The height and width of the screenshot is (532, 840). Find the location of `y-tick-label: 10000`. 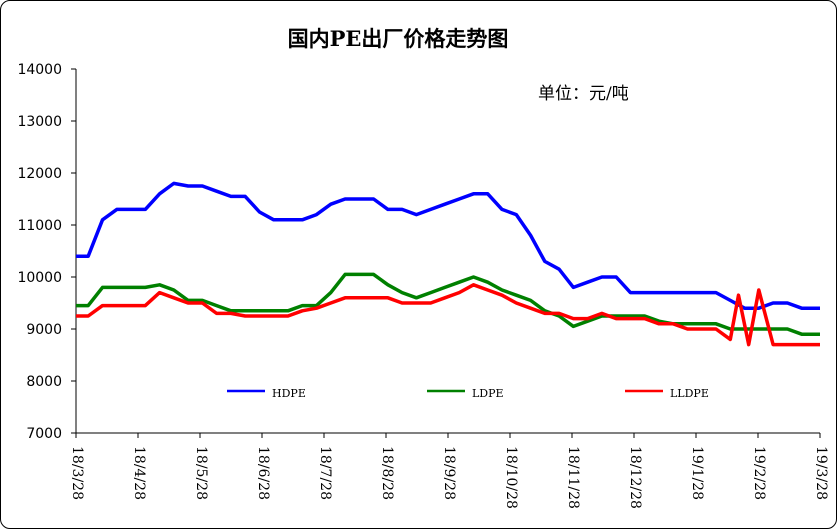

y-tick-label: 10000 is located at coordinates (39, 278).